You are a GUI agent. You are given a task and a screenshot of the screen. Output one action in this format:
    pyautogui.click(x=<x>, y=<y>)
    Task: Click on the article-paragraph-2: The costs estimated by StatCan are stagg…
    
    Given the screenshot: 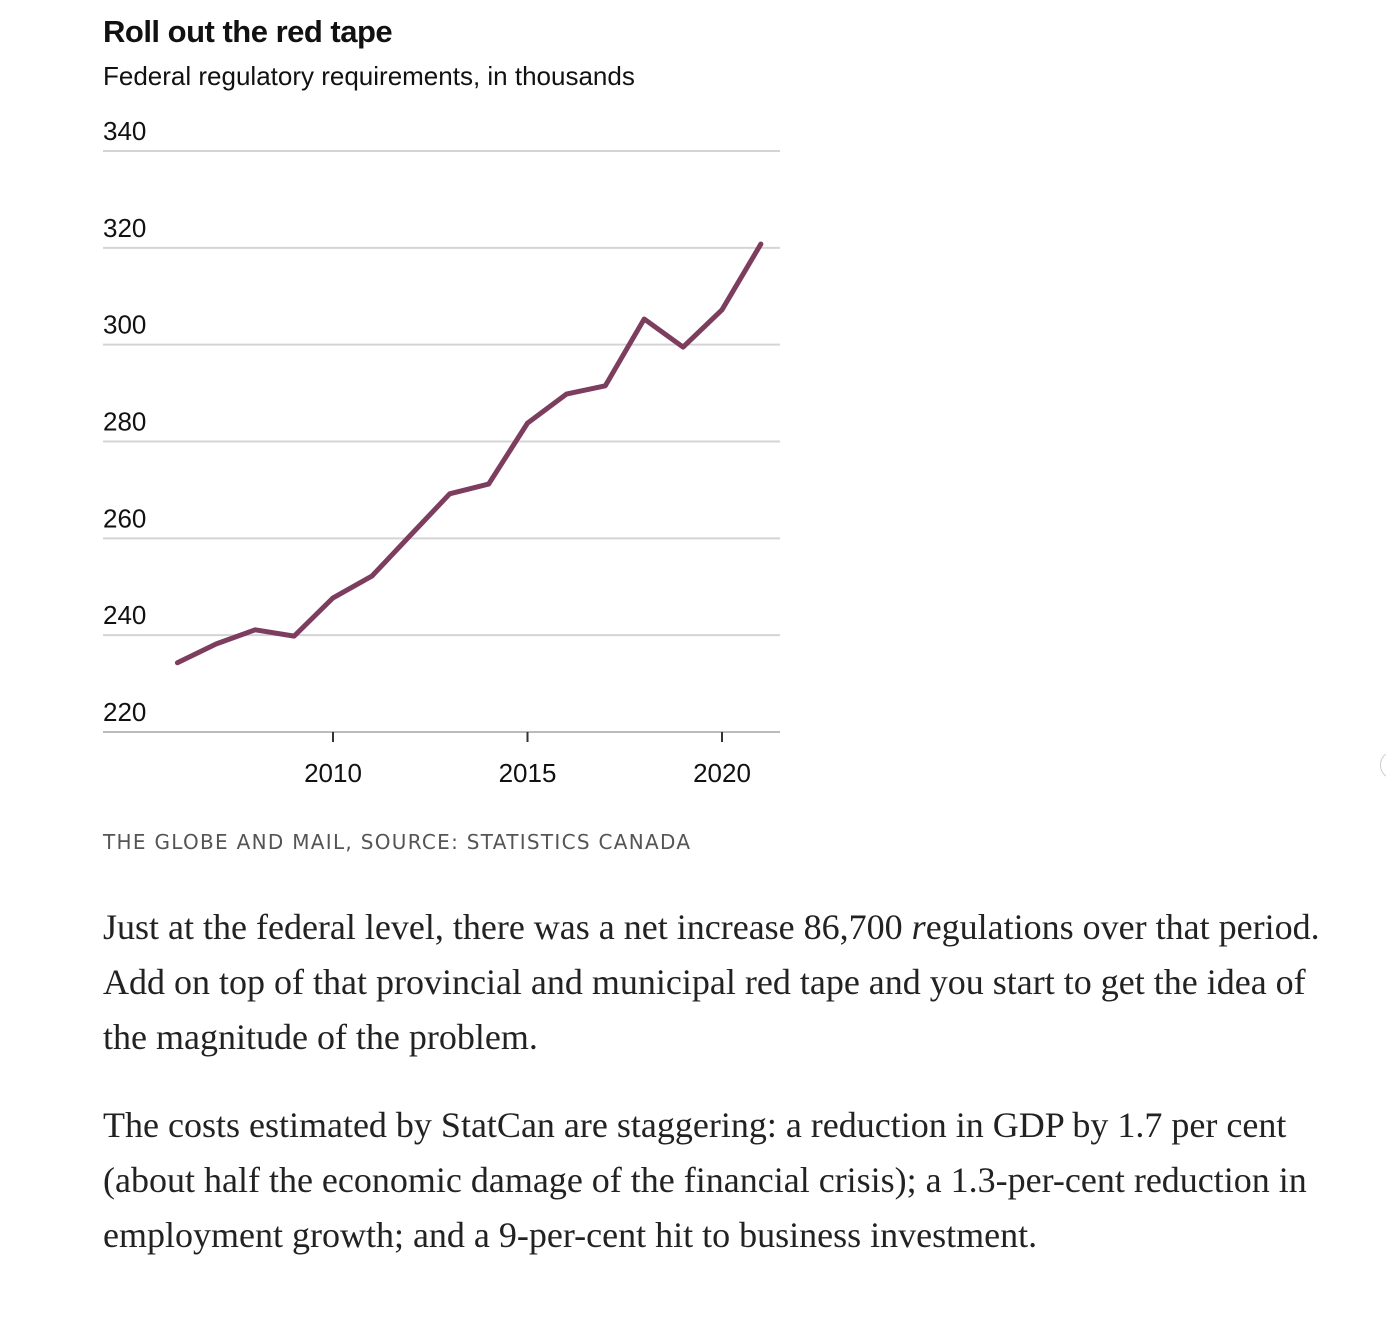 What is the action you would take?
    pyautogui.click(x=705, y=1180)
    